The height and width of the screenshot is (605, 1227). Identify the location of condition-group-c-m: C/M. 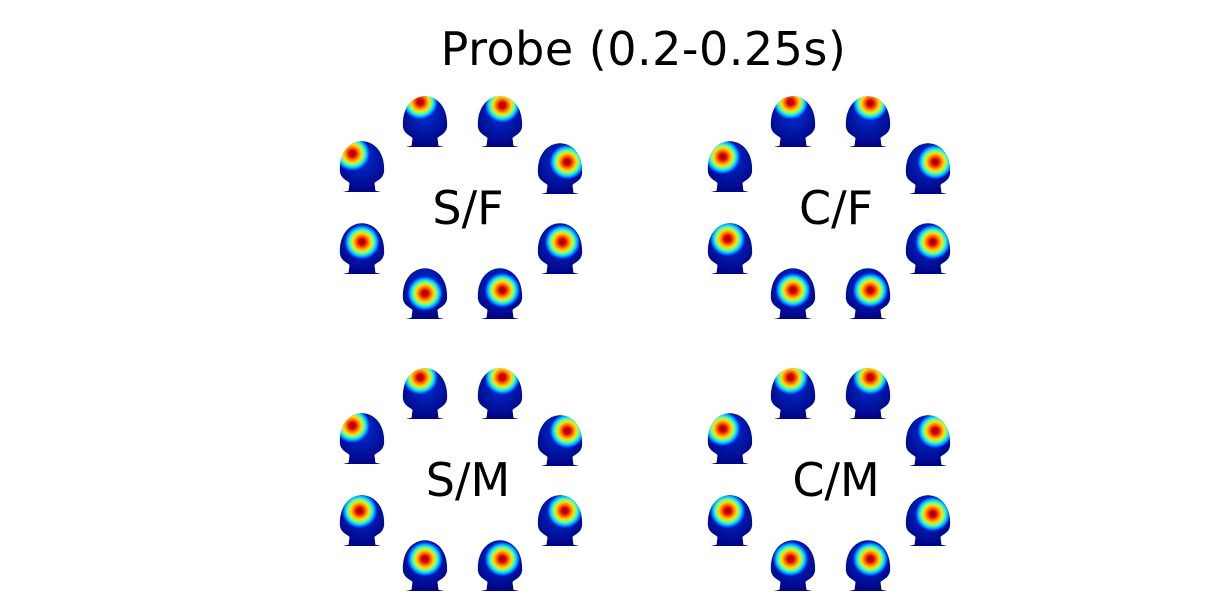
(829, 479).